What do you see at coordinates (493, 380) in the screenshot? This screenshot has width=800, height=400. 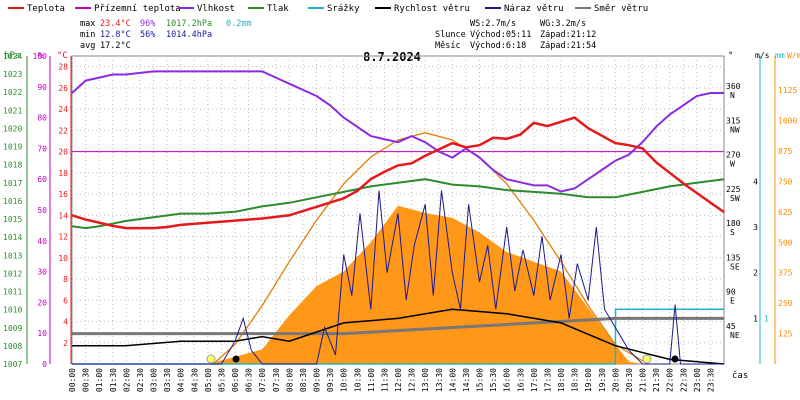 I see `tick-label-time: 15:30` at bounding box center [493, 380].